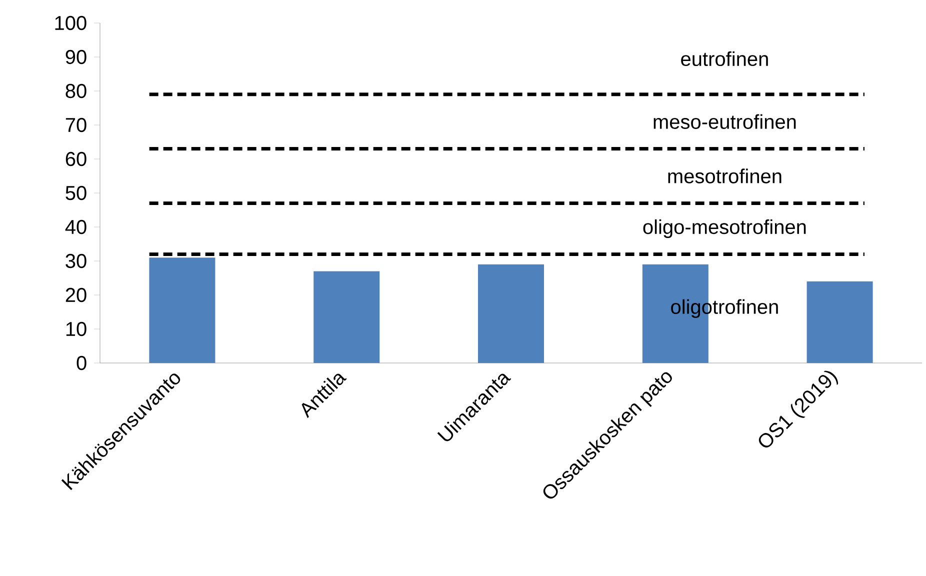 The image size is (926, 576). Describe the element at coordinates (76, 329) in the screenshot. I see `y-tick-label: 10` at that location.